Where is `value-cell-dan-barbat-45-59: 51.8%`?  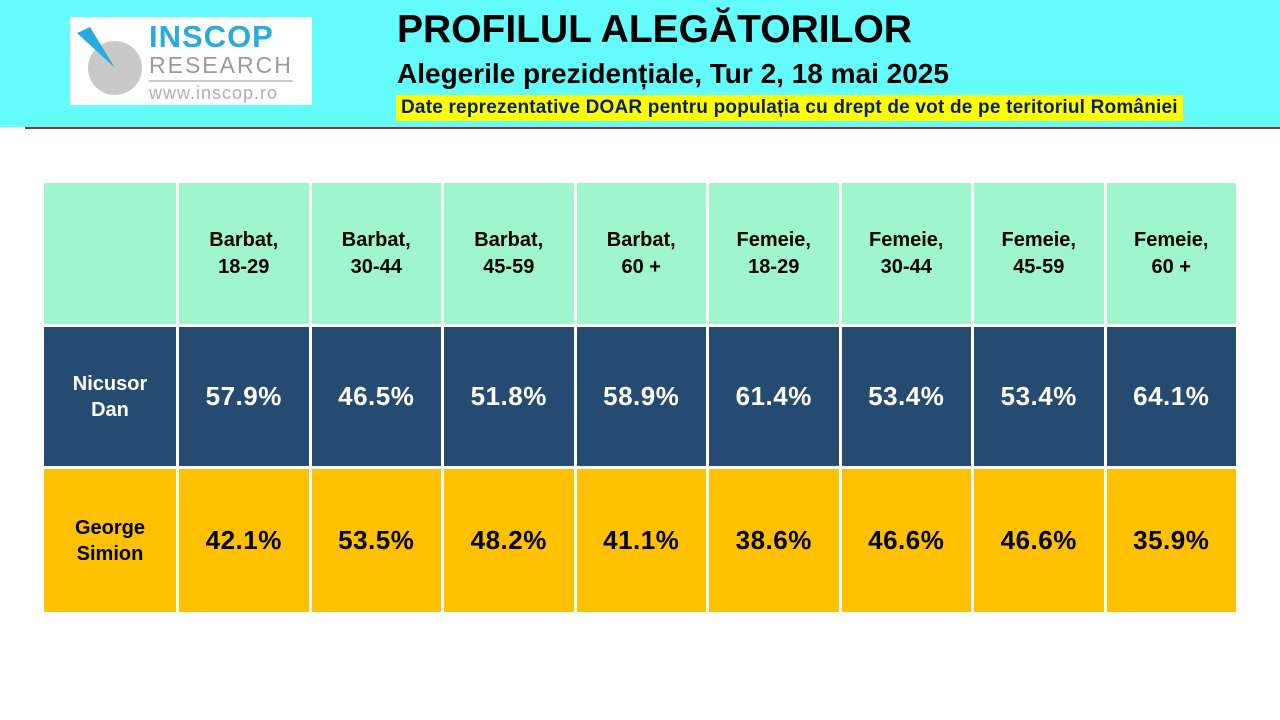
value-cell-dan-barbat-45-59: 51.8% is located at coordinates (509, 396).